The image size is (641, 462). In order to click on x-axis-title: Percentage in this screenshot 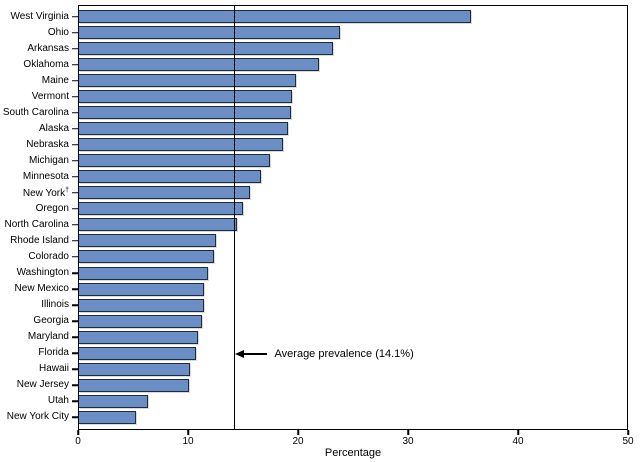, I will do `click(353, 453)`.